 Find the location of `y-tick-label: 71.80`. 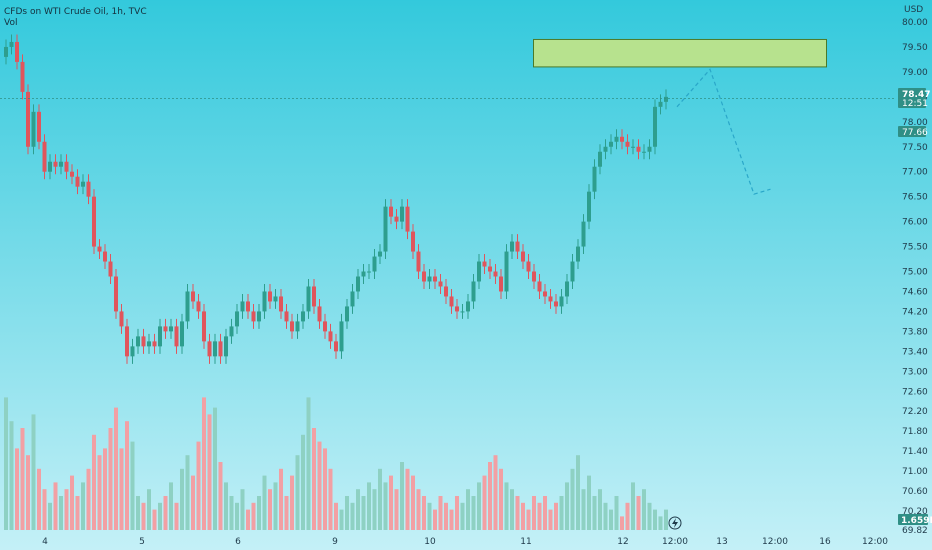

y-tick-label: 71.80 is located at coordinates (915, 432).